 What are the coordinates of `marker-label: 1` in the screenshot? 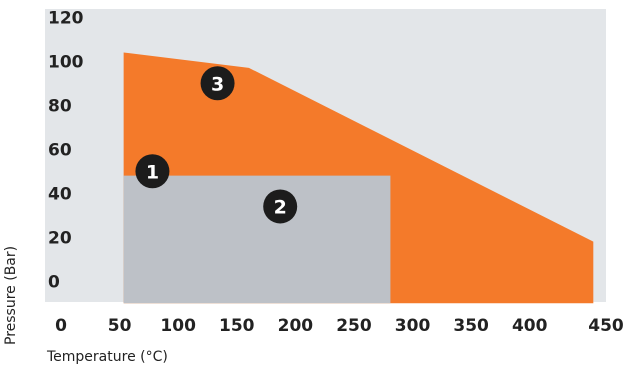 It's located at (152, 172).